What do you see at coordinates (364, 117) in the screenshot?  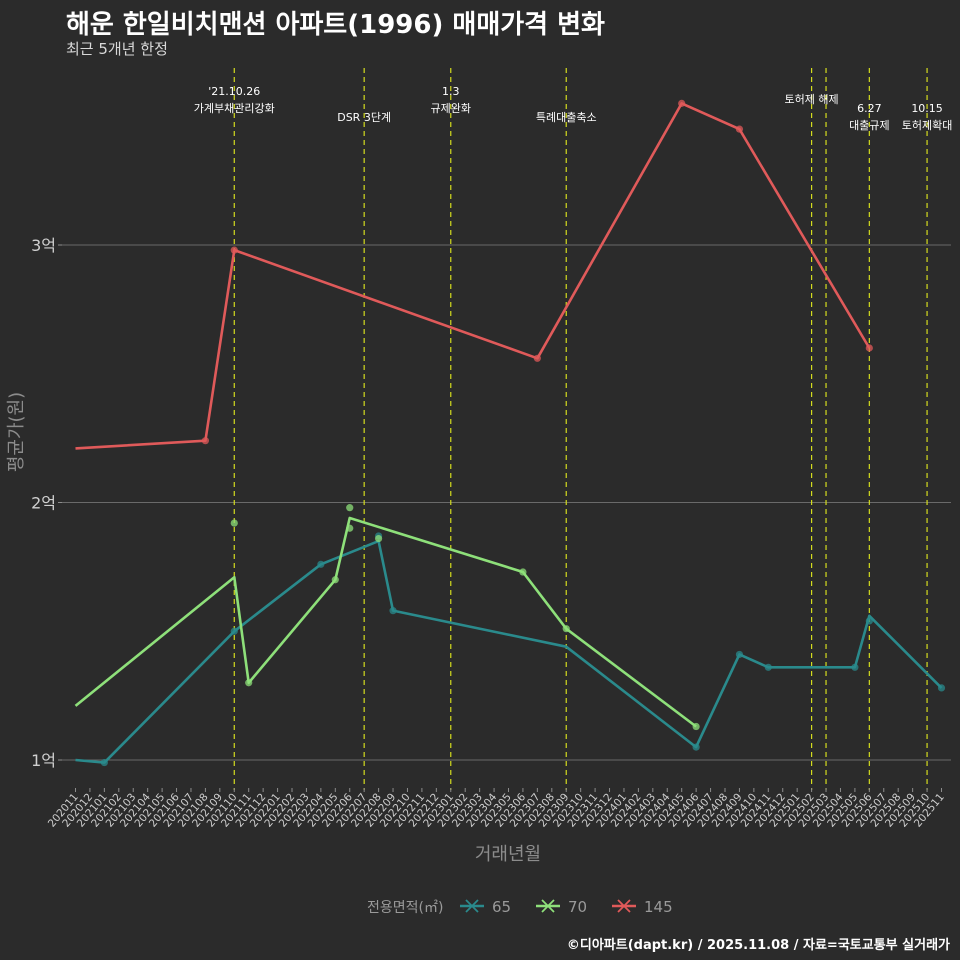 I see `event-label: DSR 3단계` at bounding box center [364, 117].